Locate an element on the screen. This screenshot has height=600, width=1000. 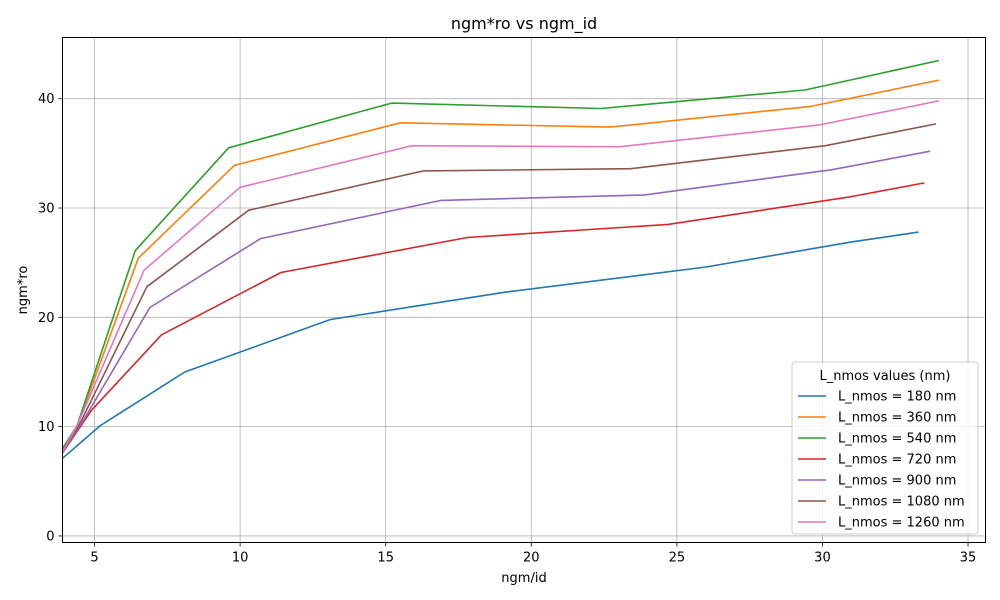
legend-label: L_nmos = 360 nm is located at coordinates (897, 418).